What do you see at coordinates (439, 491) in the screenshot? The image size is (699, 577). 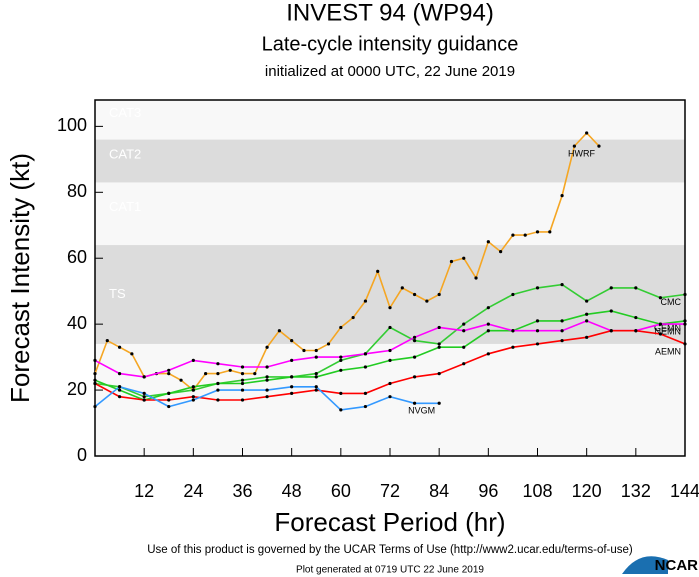 I see `x-tick-label: 84` at bounding box center [439, 491].